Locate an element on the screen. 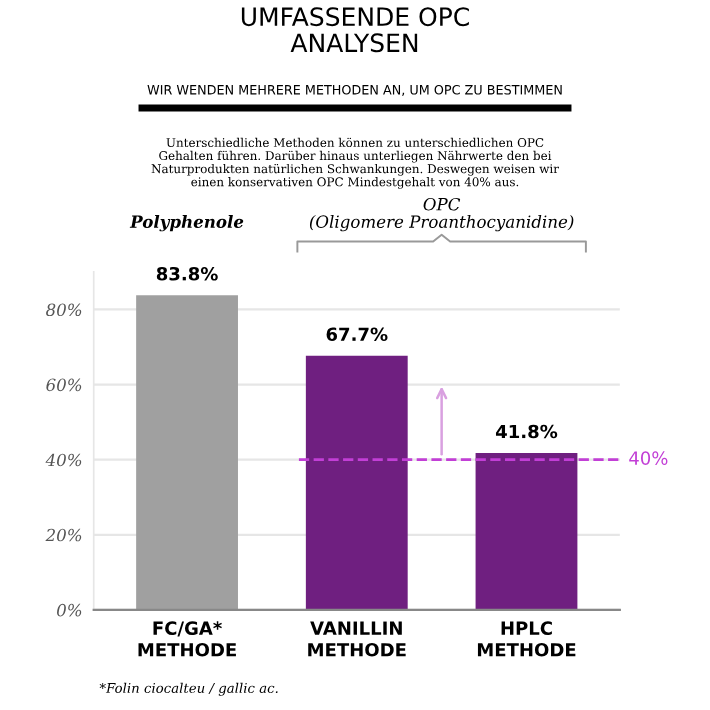 This screenshot has height=710, width=710. x-tick-label: HPLC METHODE is located at coordinates (526, 639).